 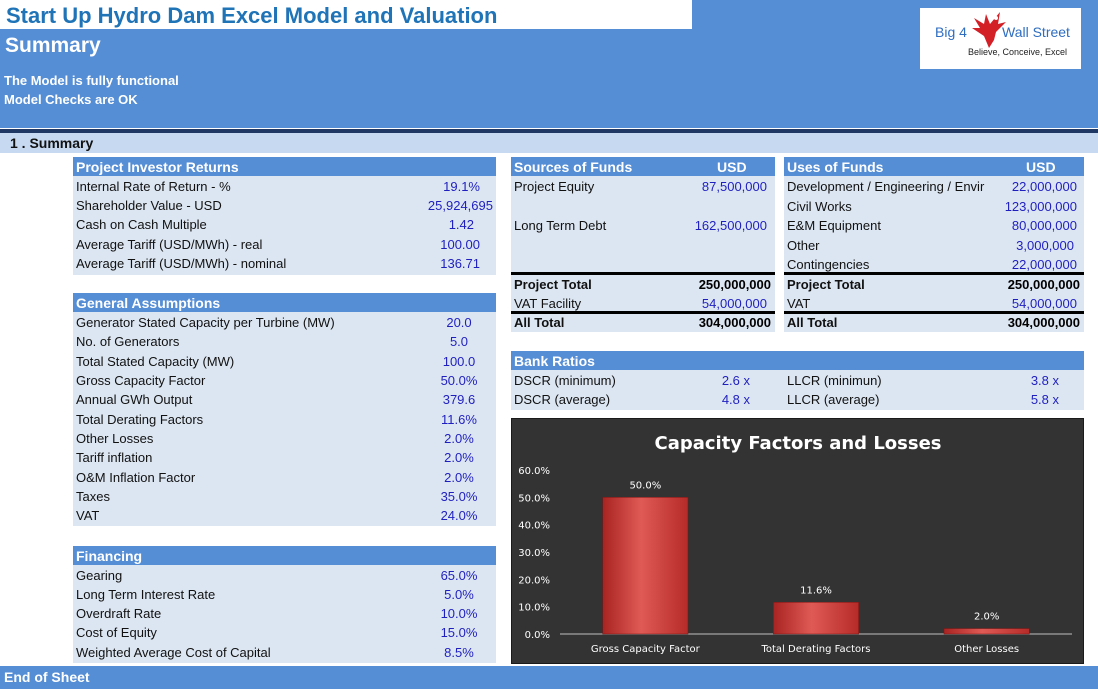 I want to click on row-label: Total Stated Capacity (MW), so click(x=155, y=361).